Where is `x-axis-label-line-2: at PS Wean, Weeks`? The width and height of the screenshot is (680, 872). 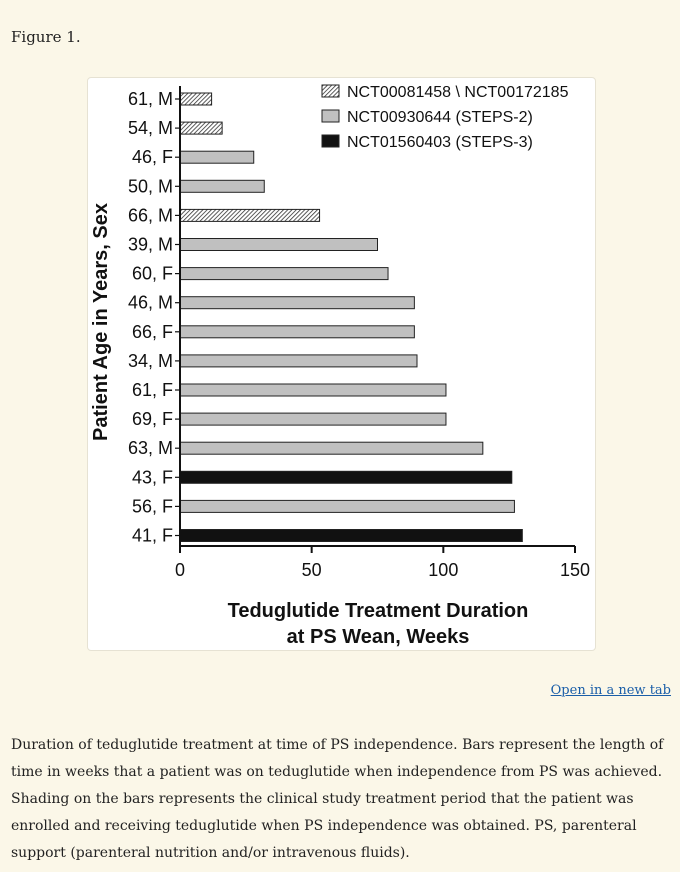 x-axis-label-line-2: at PS Wean, Weeks is located at coordinates (378, 637).